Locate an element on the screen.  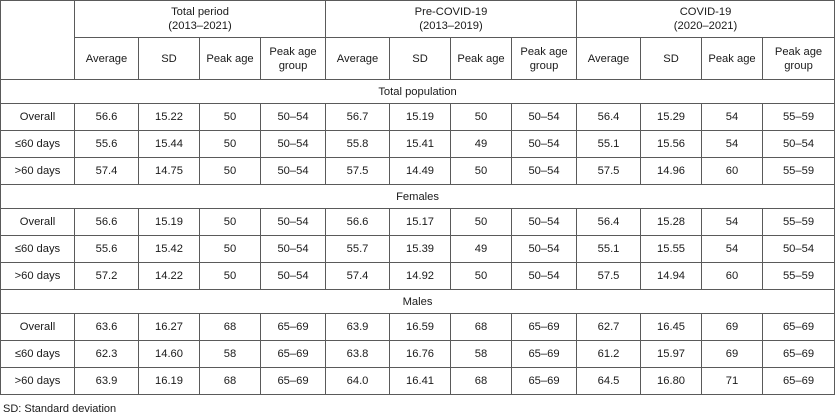
table-cell: 15.17 is located at coordinates (420, 222).